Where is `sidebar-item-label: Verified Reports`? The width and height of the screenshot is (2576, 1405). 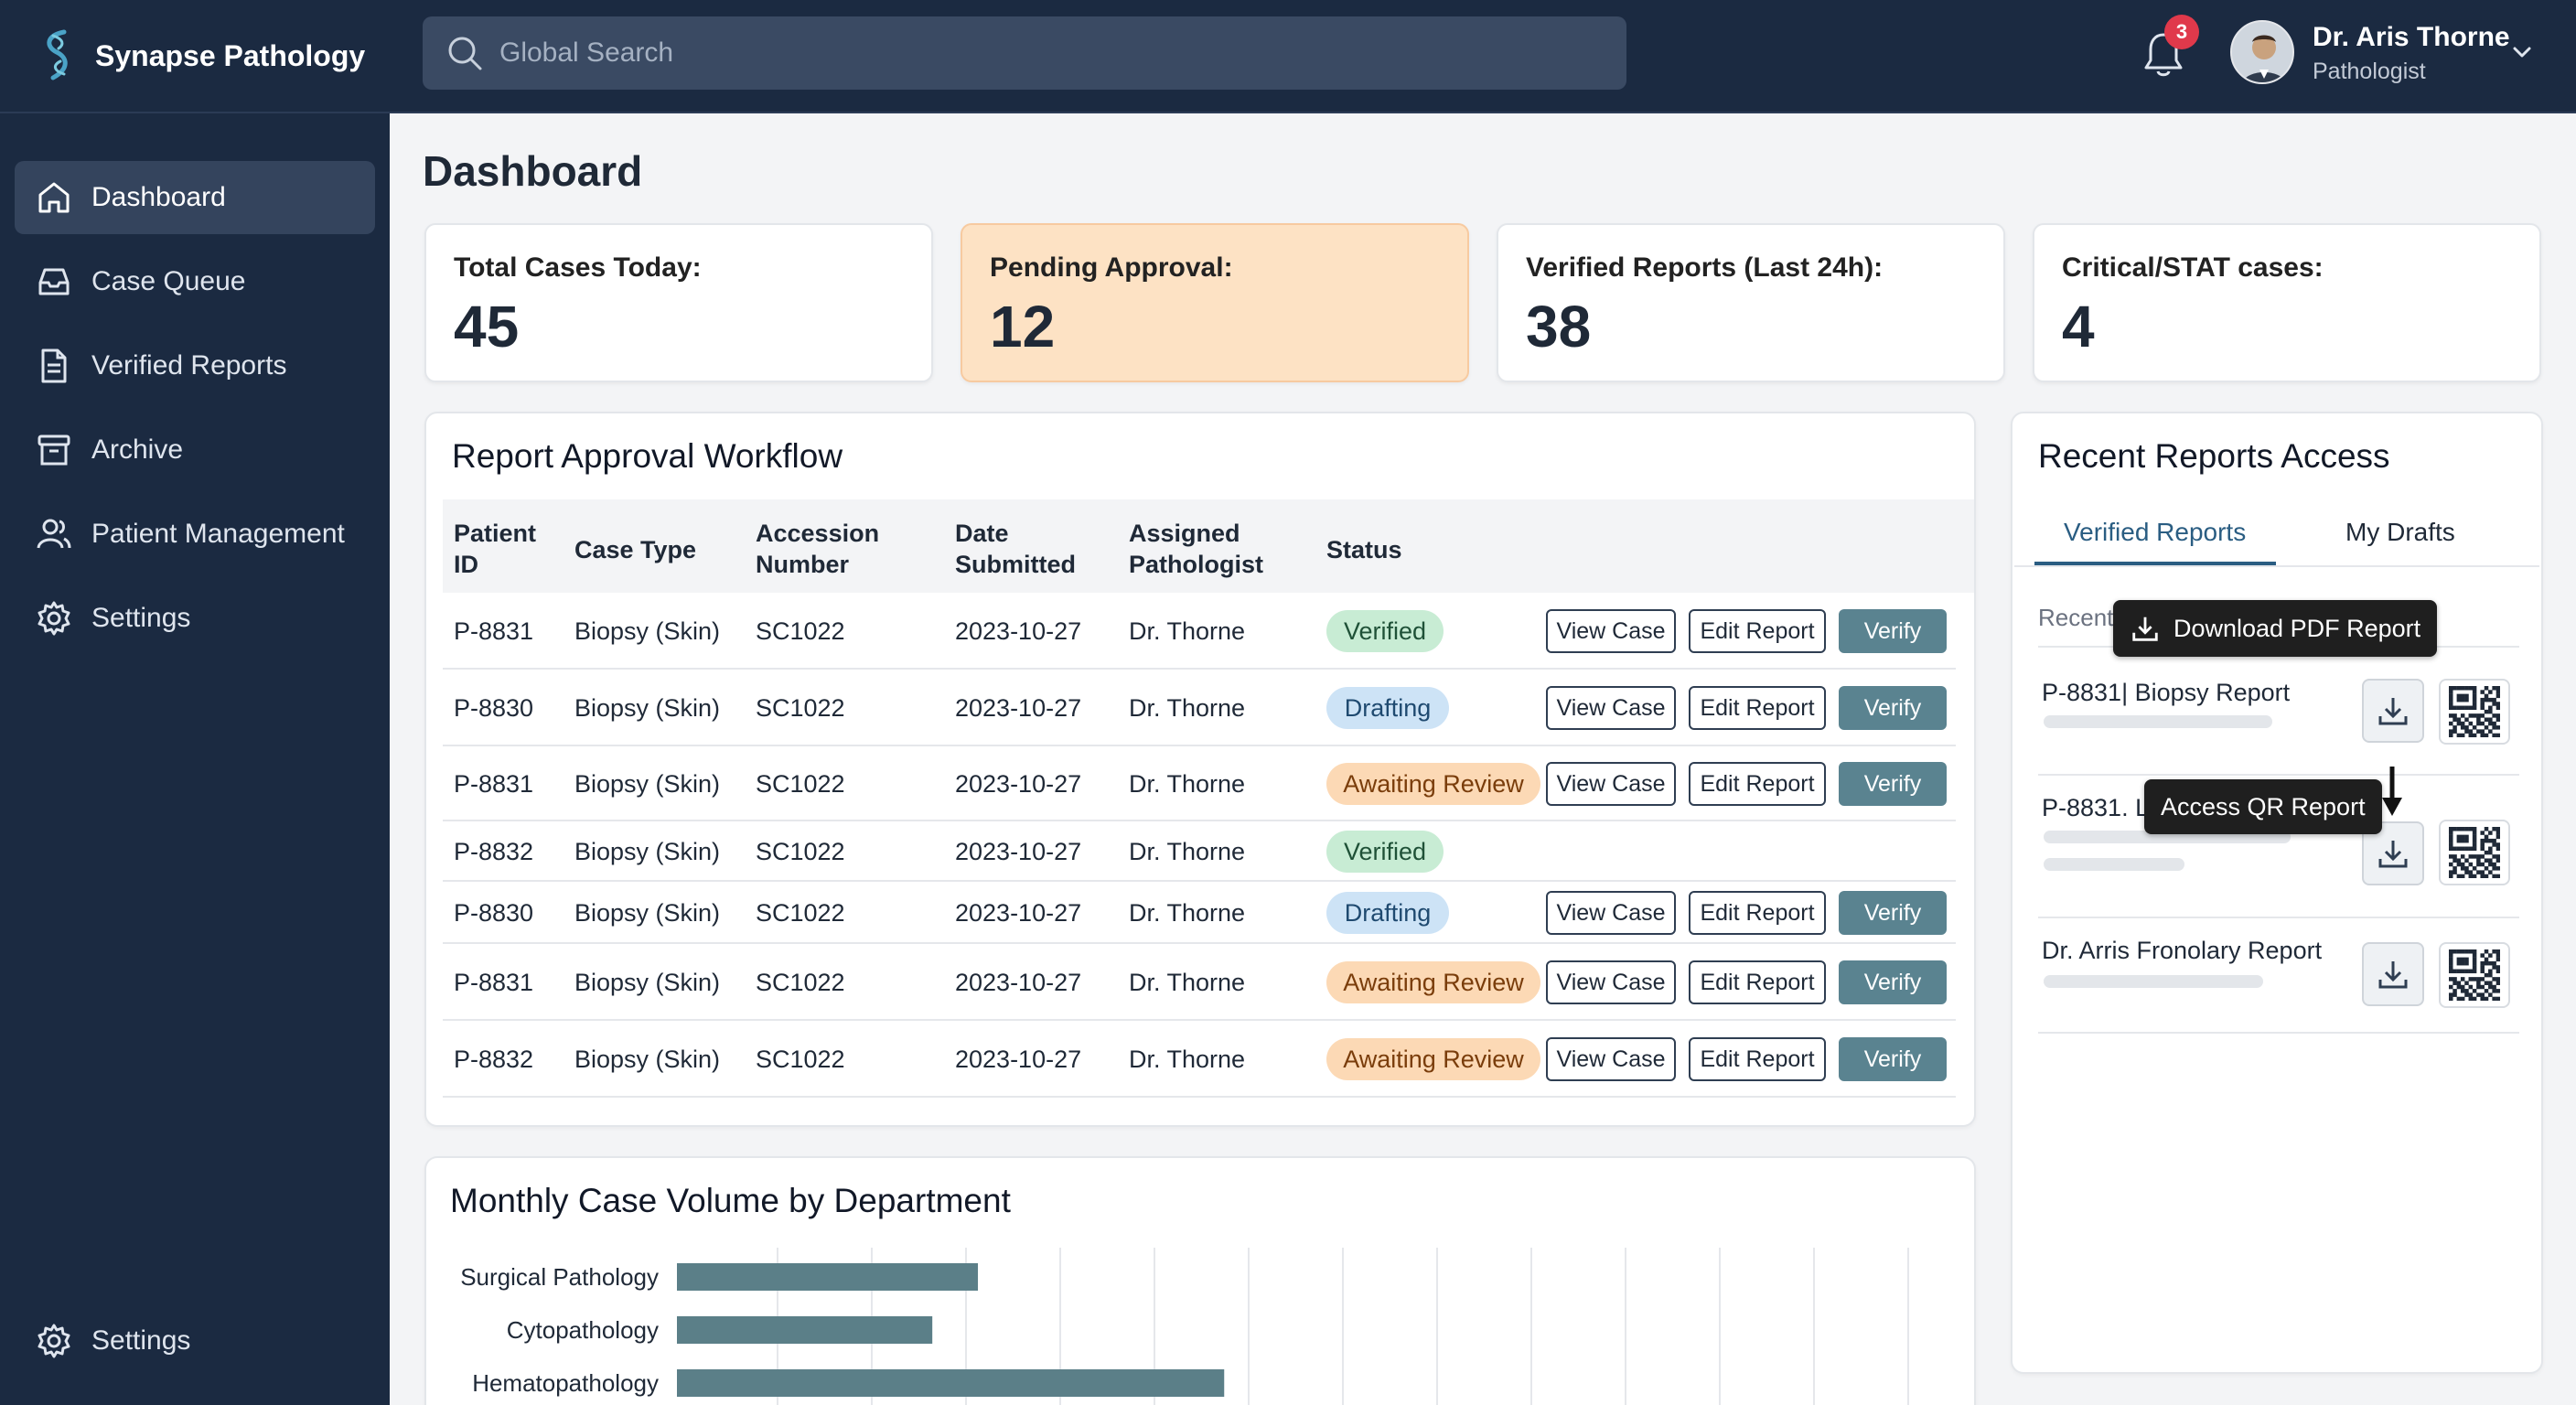
sidebar-item-label: Verified Reports is located at coordinates (189, 365).